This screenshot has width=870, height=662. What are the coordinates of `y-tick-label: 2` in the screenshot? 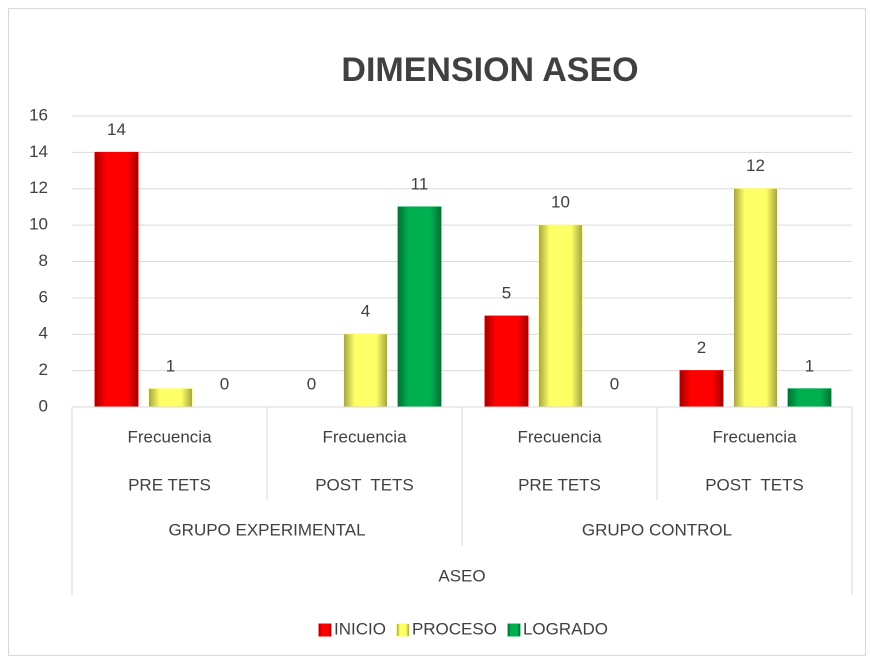 It's located at (43, 369).